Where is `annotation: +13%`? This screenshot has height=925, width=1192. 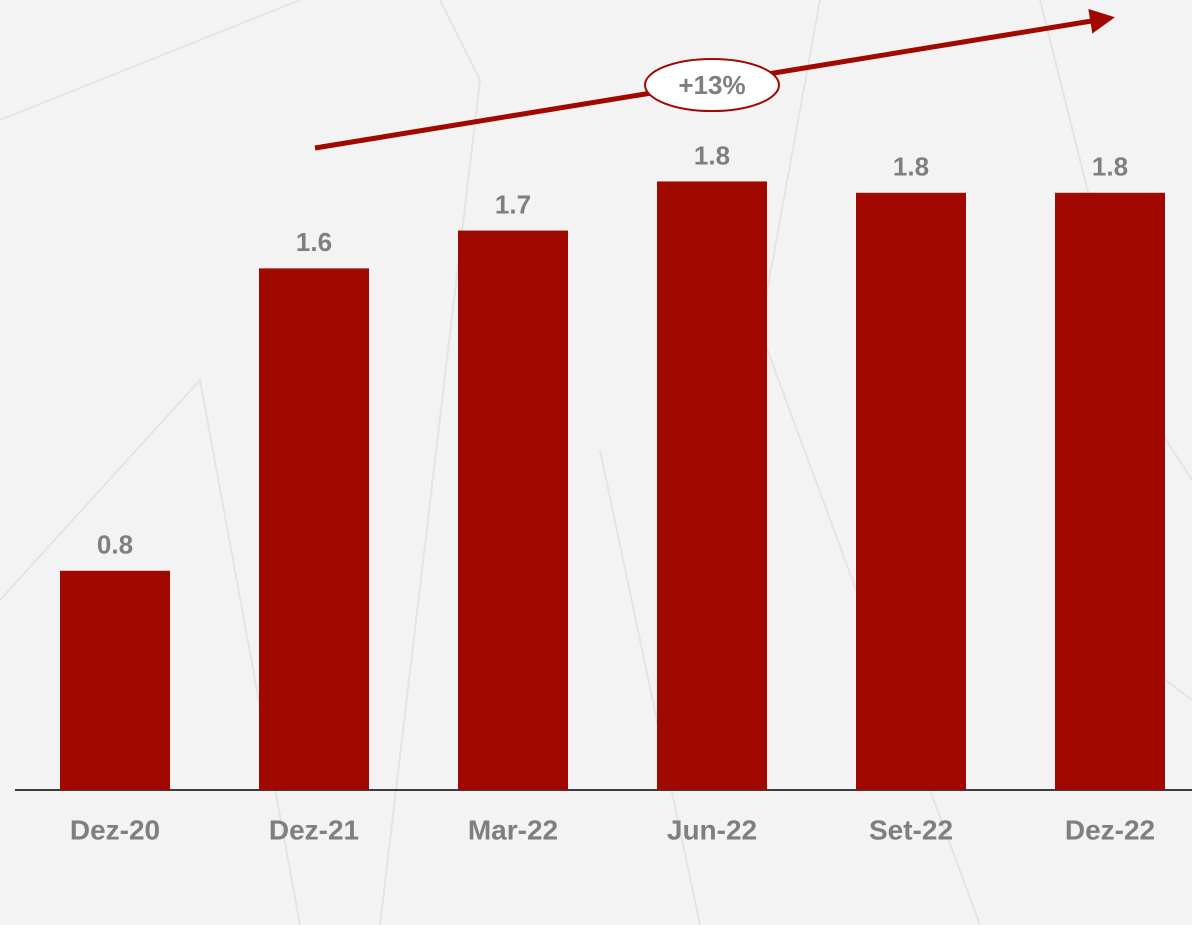 annotation: +13% is located at coordinates (711, 85).